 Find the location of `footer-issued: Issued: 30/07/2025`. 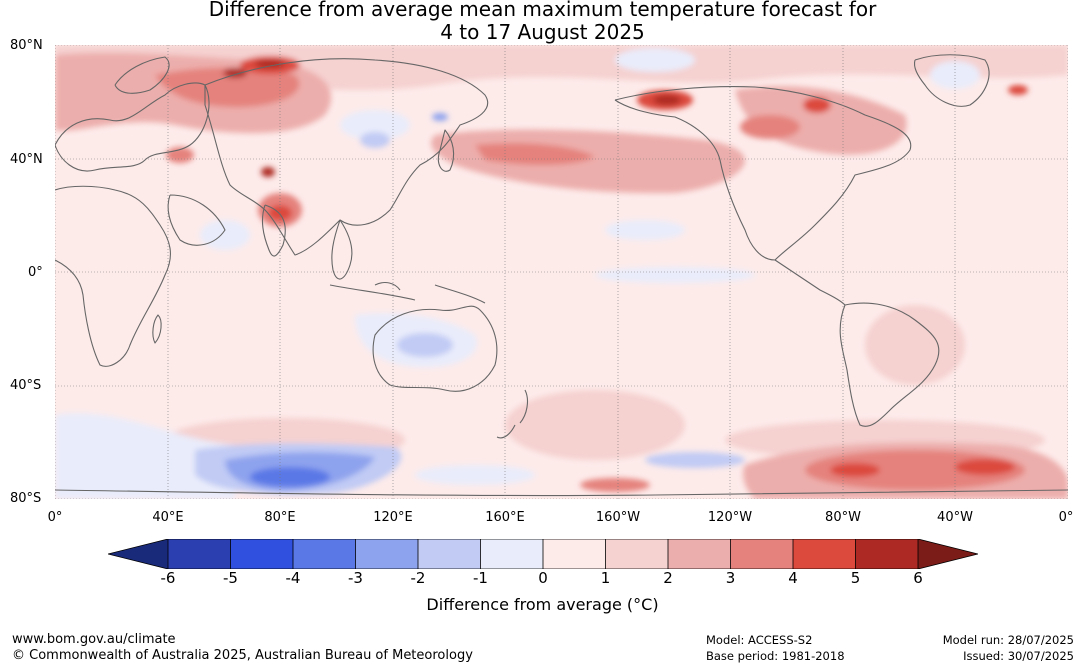

footer-issued: Issued: 30/07/2025 is located at coordinates (1018, 656).